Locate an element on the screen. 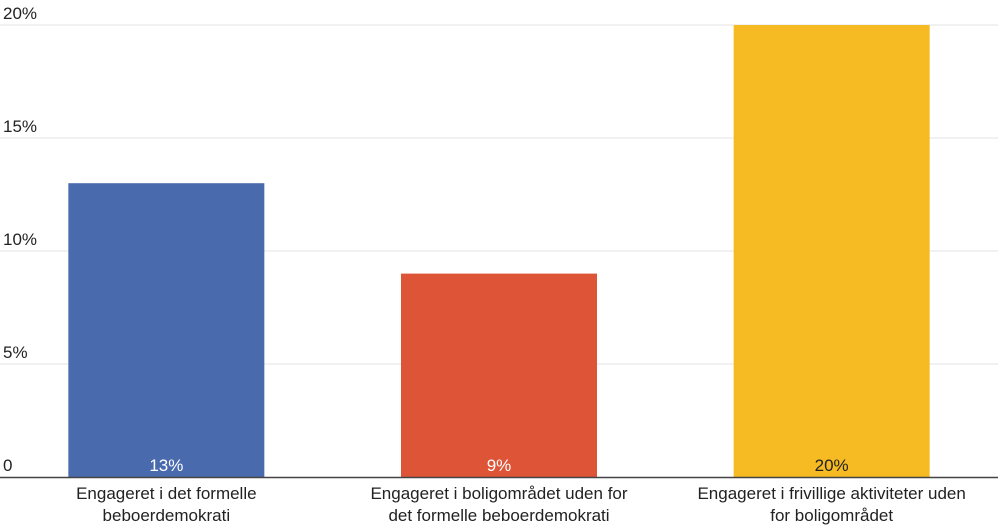  x-category-label-line: Engageret i det formelle is located at coordinates (166, 493).